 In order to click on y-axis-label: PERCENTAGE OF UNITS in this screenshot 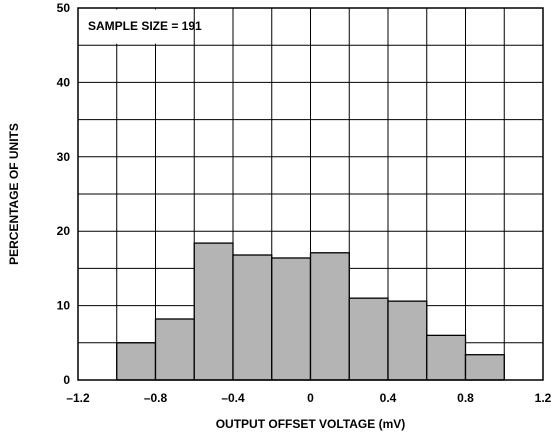, I will do `click(14, 194)`.